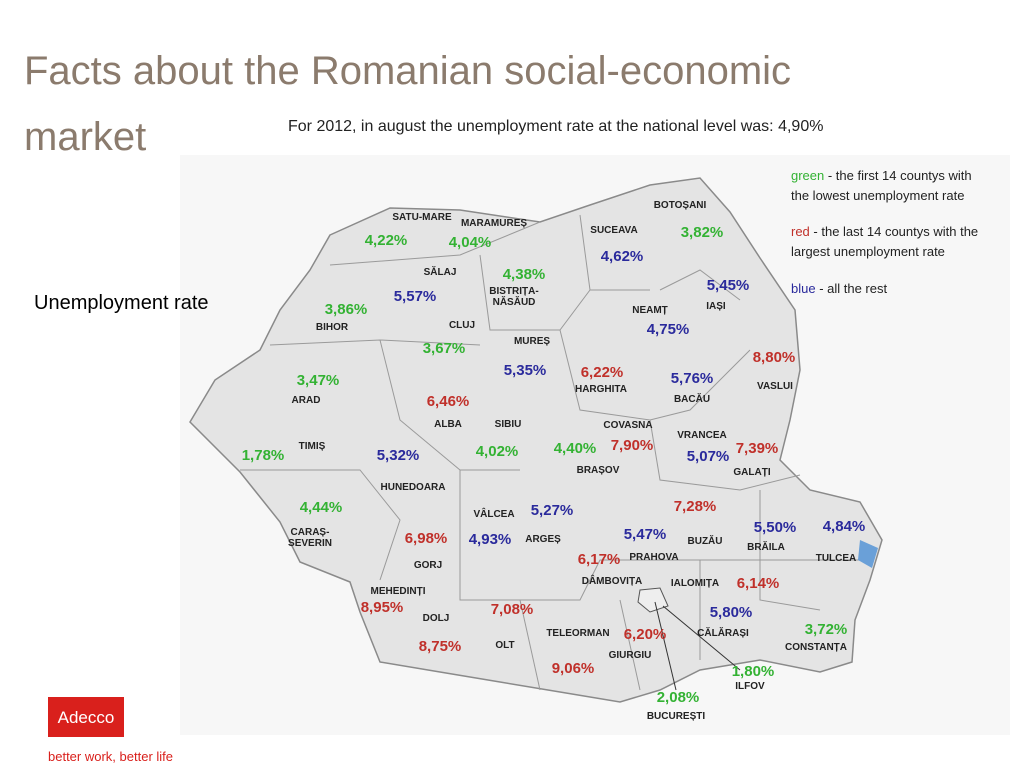 Image resolution: width=1024 pixels, height=768 pixels. What do you see at coordinates (448, 401) in the screenshot?
I see `county-rate: 6,46%` at bounding box center [448, 401].